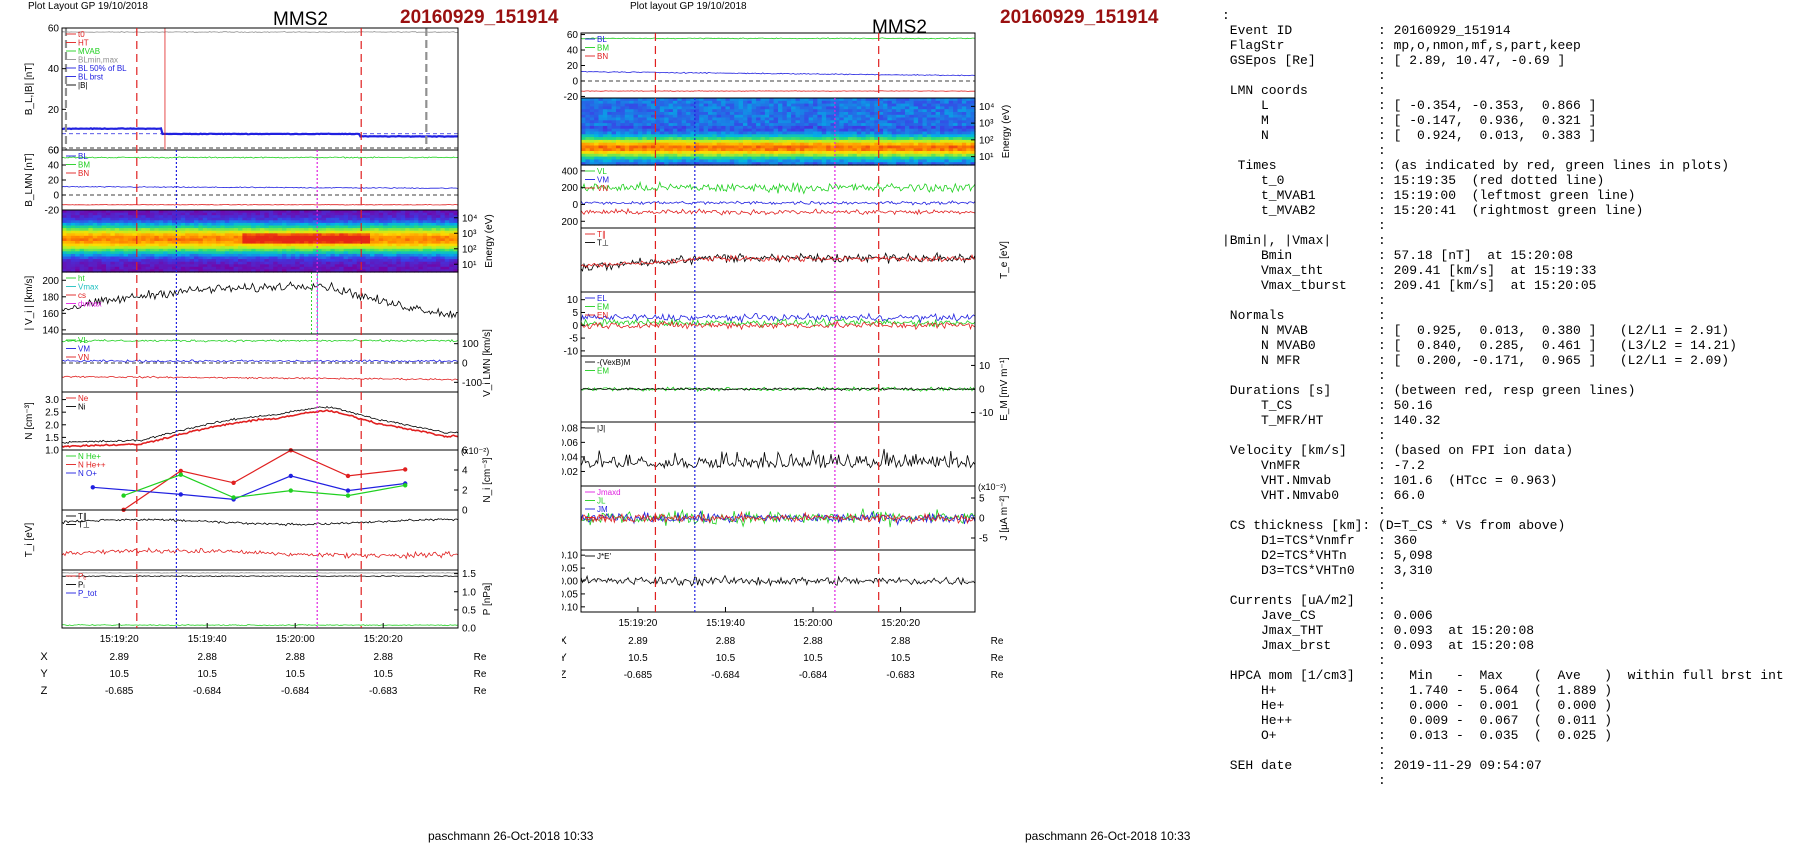 Image resolution: width=1804 pixels, height=843 pixels. I want to click on y-tick-label: 1.0, so click(469, 592).